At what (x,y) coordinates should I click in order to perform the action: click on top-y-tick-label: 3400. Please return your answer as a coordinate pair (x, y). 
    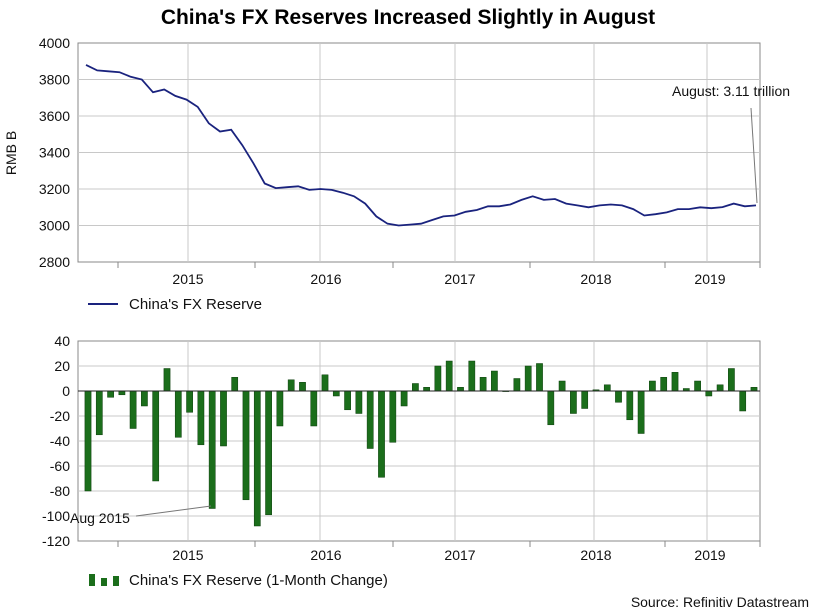
    Looking at the image, I should click on (54, 153).